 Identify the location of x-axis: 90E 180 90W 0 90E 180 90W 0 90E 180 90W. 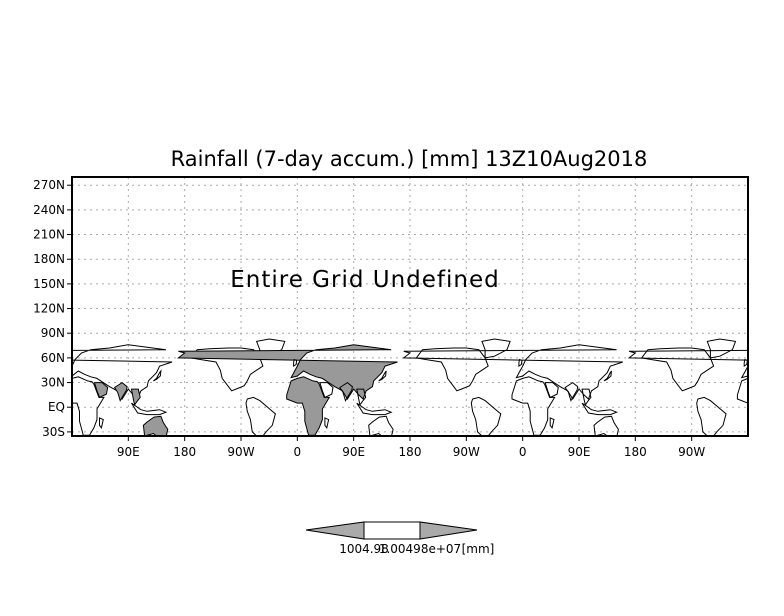
(411, 447).